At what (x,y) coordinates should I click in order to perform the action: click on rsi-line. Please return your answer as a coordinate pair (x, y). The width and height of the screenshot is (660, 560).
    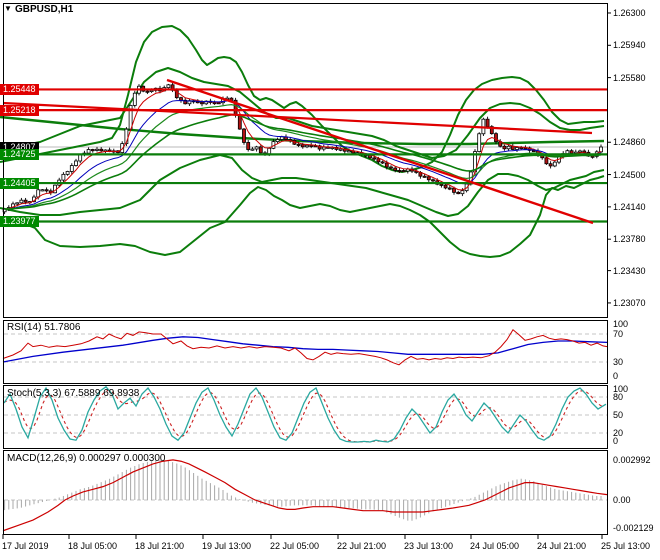
    Looking at the image, I should click on (305, 347).